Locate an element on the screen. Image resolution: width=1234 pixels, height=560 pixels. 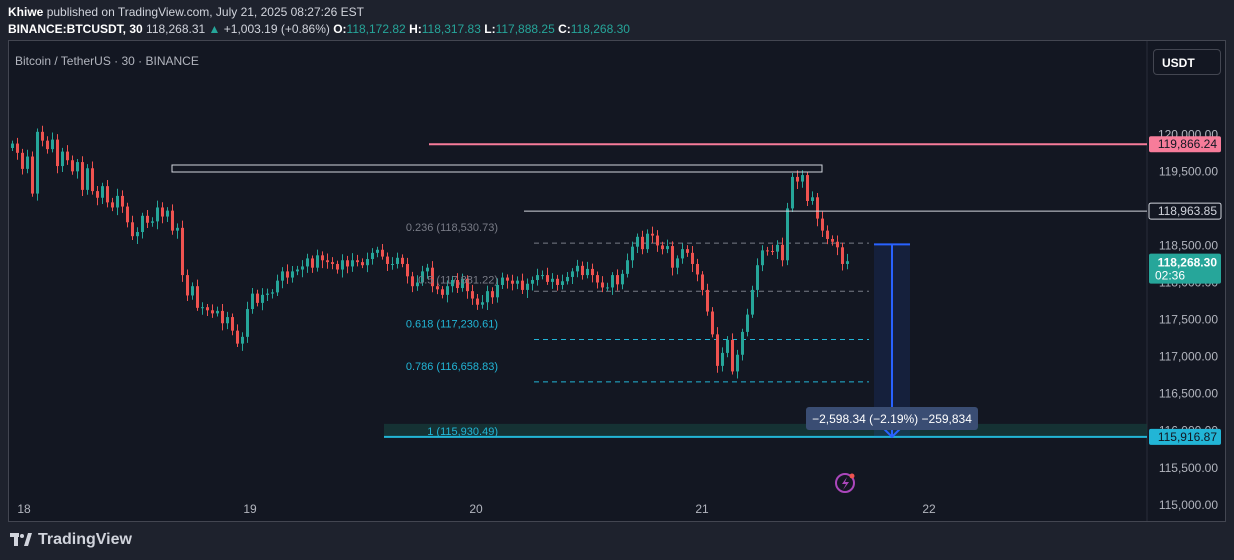
close-label: C: is located at coordinates (564, 29).